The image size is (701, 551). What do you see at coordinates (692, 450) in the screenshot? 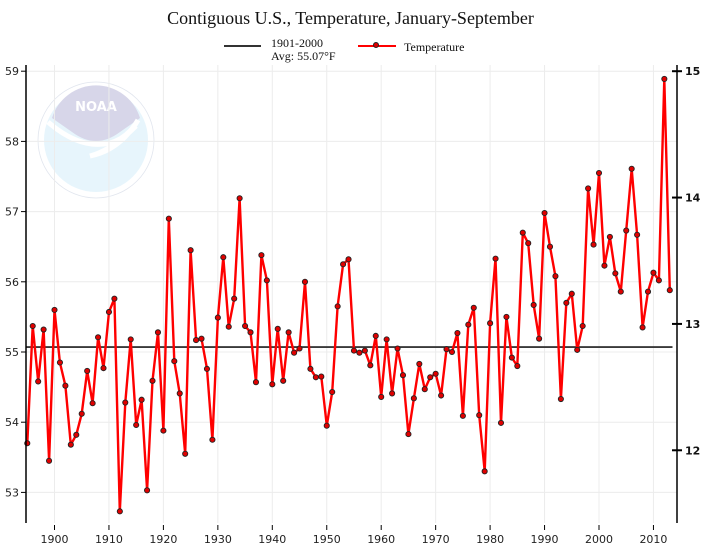
I see `y-tick-label-right: 12` at bounding box center [692, 450].